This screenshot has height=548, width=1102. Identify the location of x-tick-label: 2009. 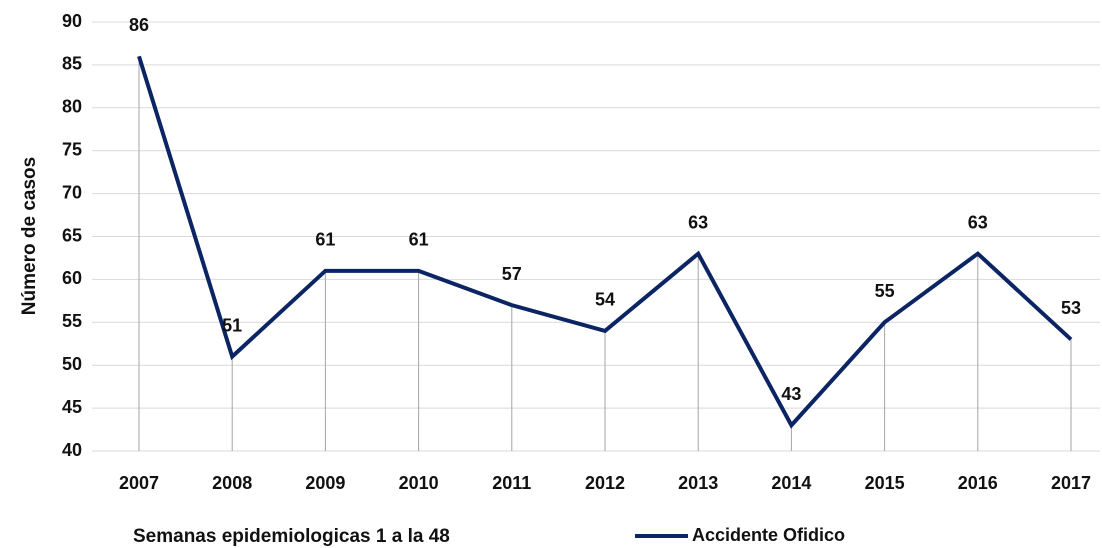
(325, 483).